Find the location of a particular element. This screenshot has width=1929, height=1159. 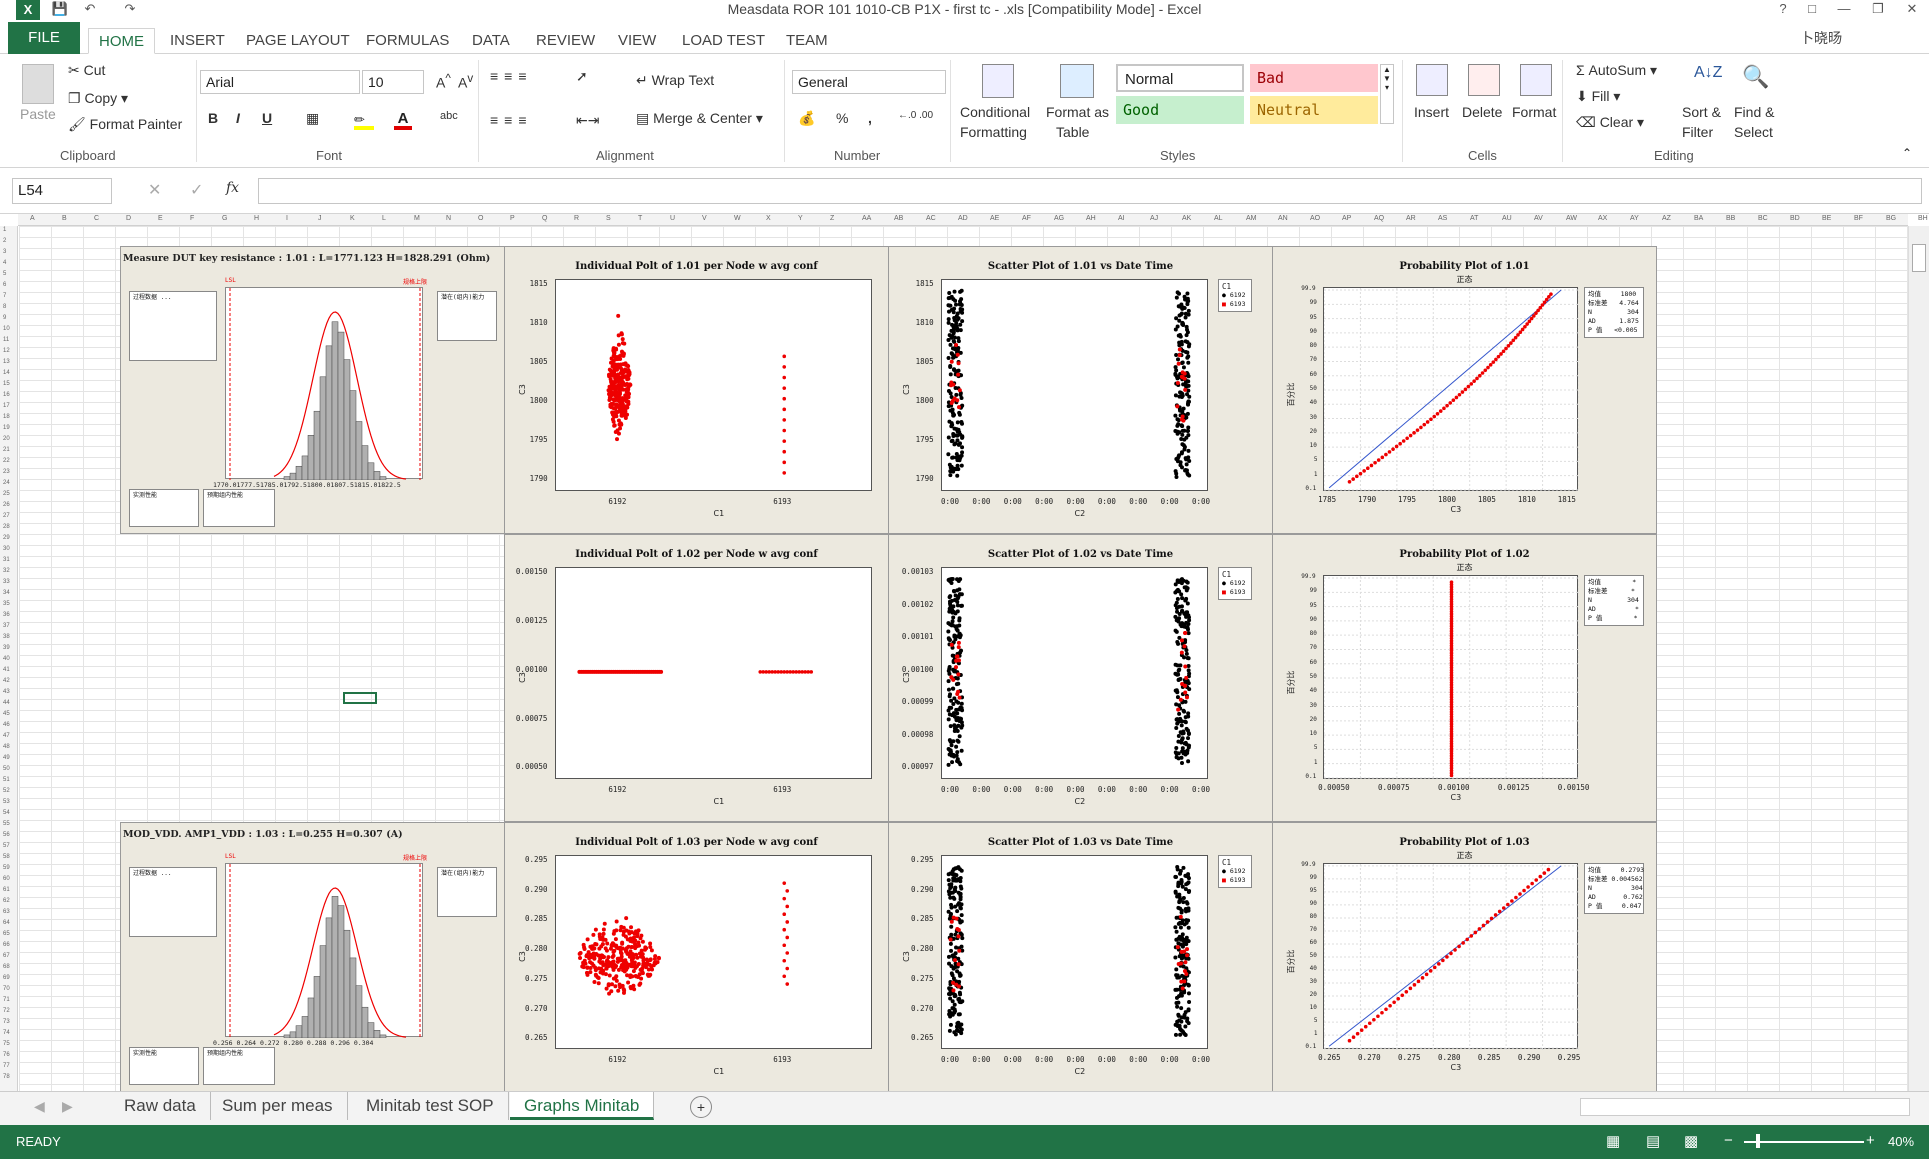

row-header: 14 is located at coordinates (6, 373).